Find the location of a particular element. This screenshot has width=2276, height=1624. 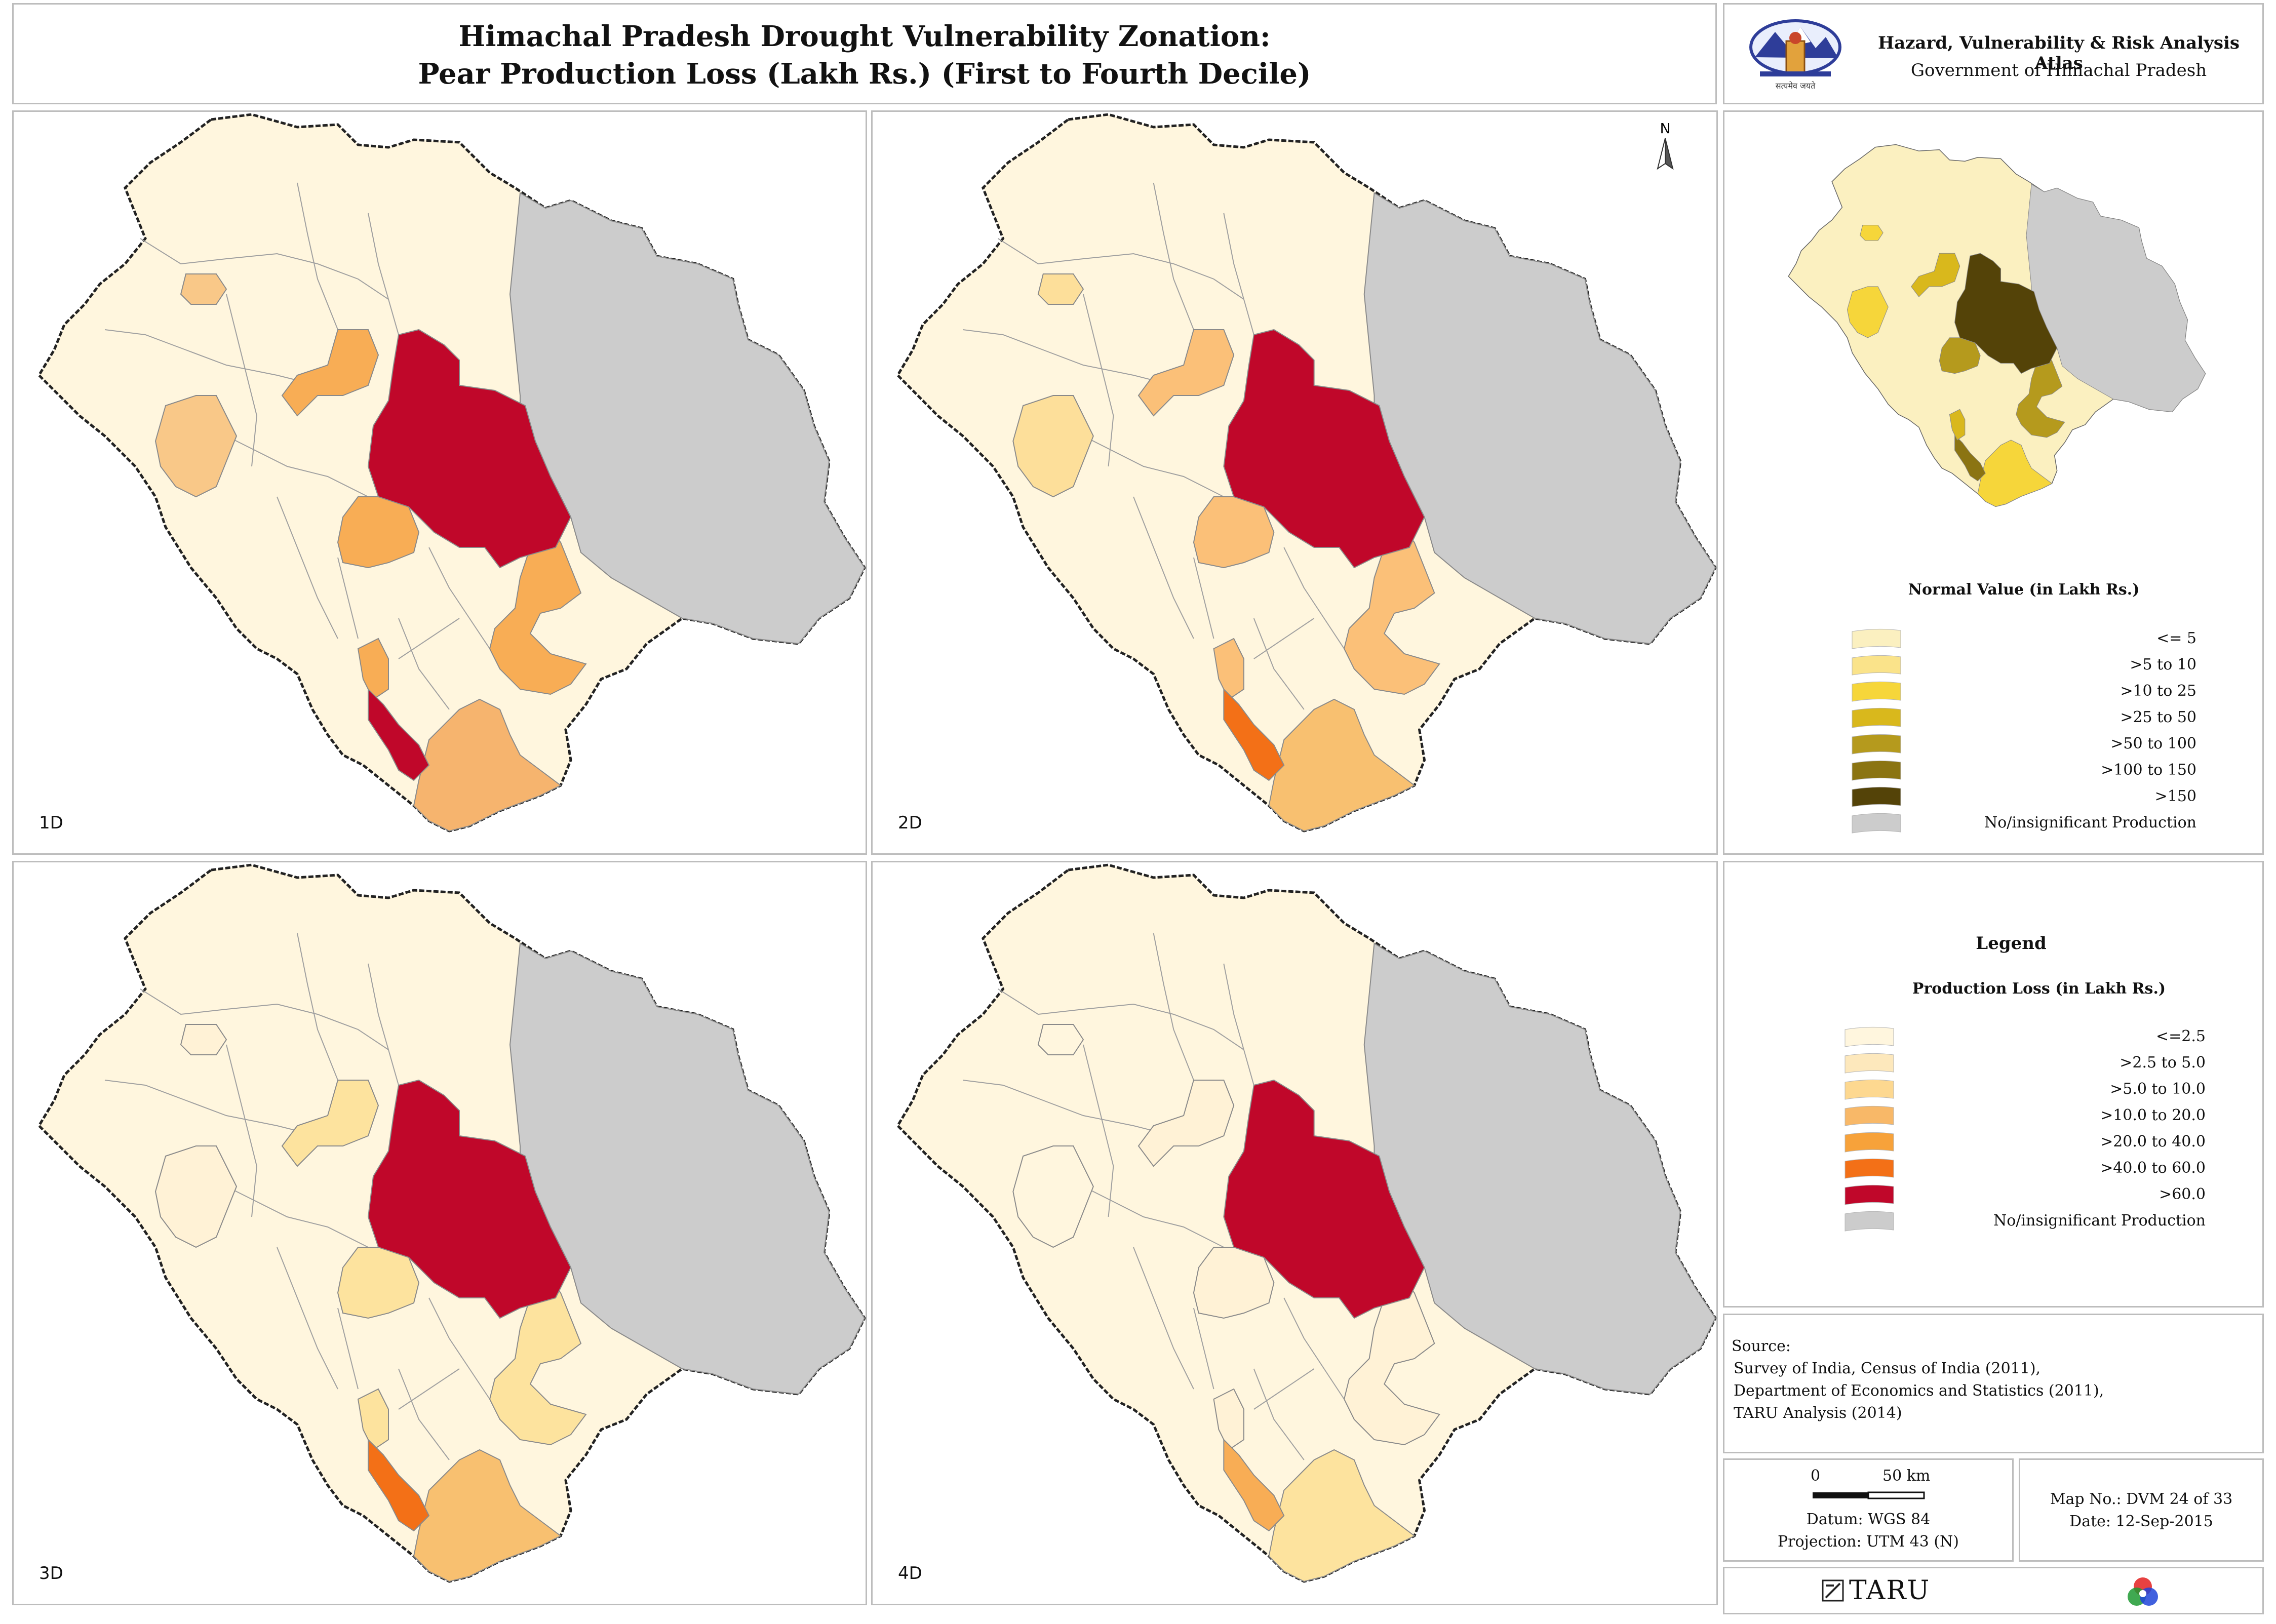

source-line-1: Survey of India, Census of India (2011), is located at coordinates (1887, 1368).